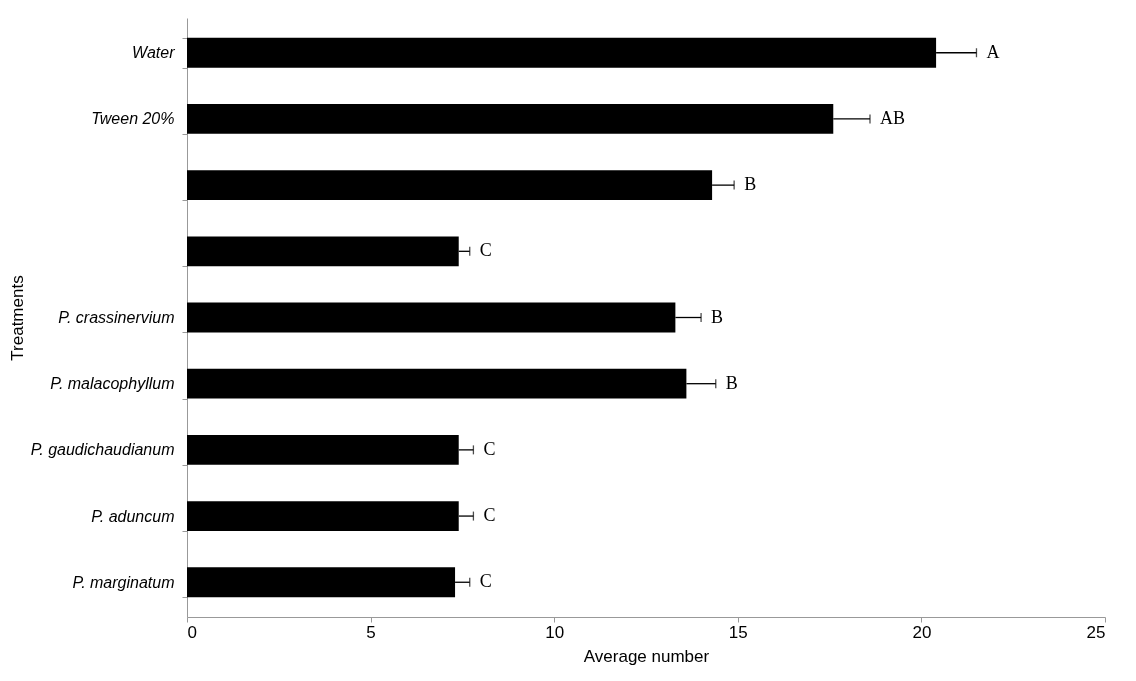 Image resolution: width=1136 pixels, height=681 pixels. What do you see at coordinates (993, 51) in the screenshot?
I see `data-label: A` at bounding box center [993, 51].